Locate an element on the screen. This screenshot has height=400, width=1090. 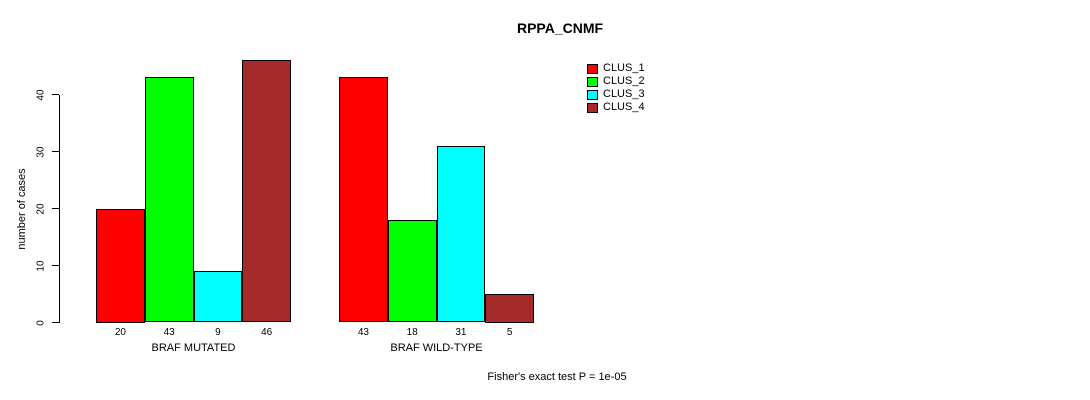
legend-item-clus_2: CLUS_2 is located at coordinates (616, 81).